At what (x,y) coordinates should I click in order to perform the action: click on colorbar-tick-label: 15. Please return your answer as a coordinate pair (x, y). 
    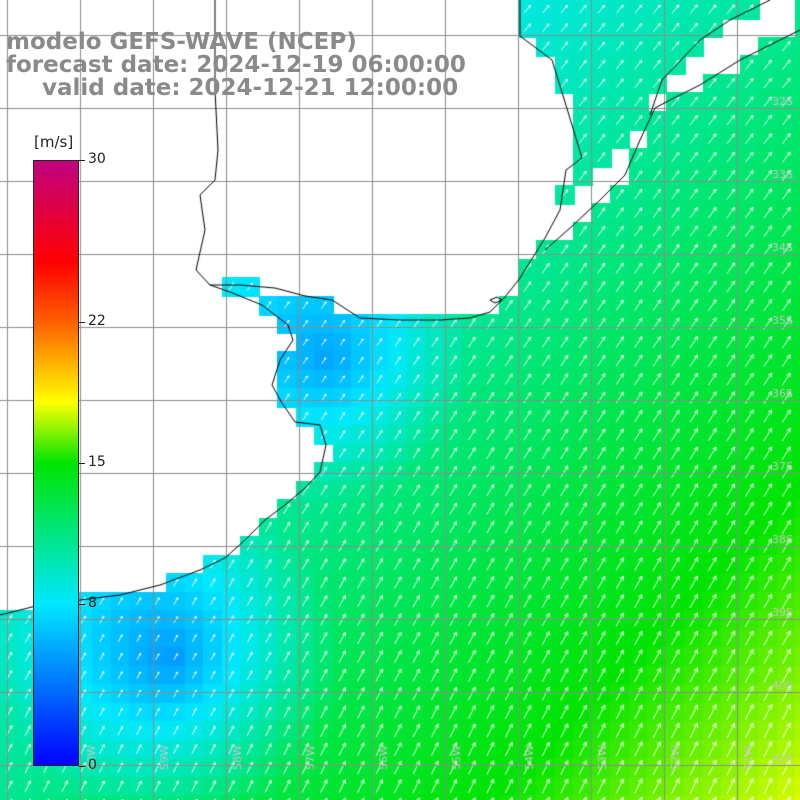
    Looking at the image, I should click on (97, 462).